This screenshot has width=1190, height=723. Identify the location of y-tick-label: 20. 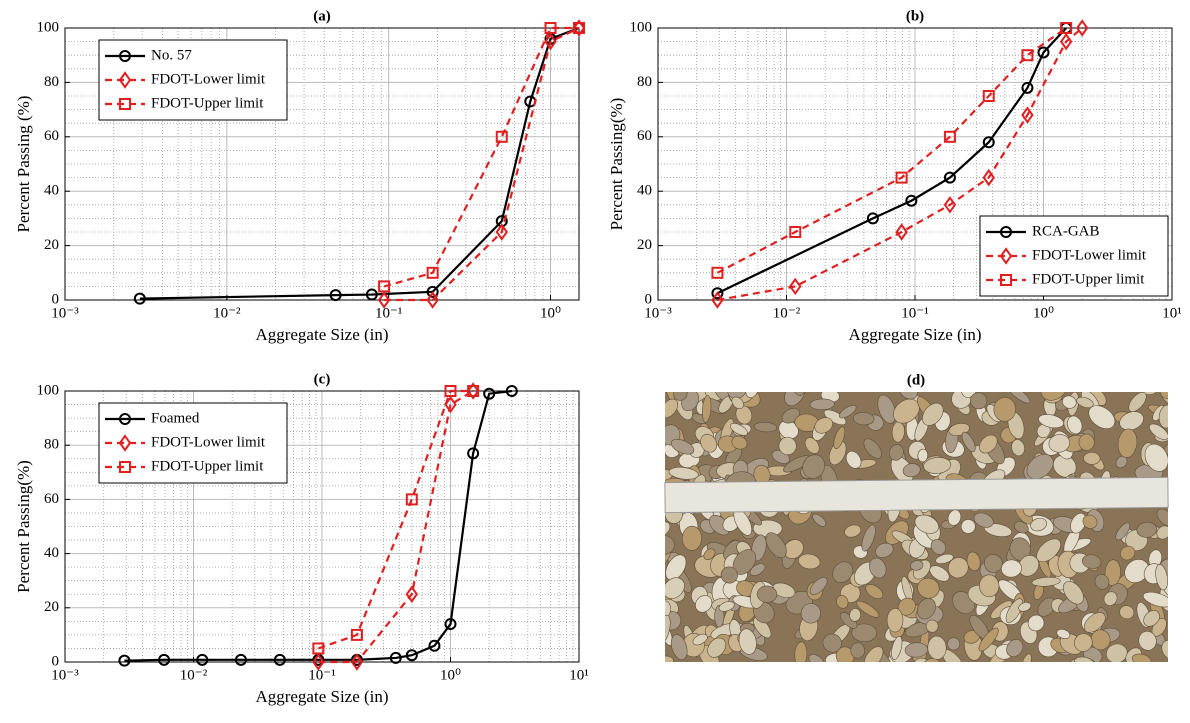
(644, 245).